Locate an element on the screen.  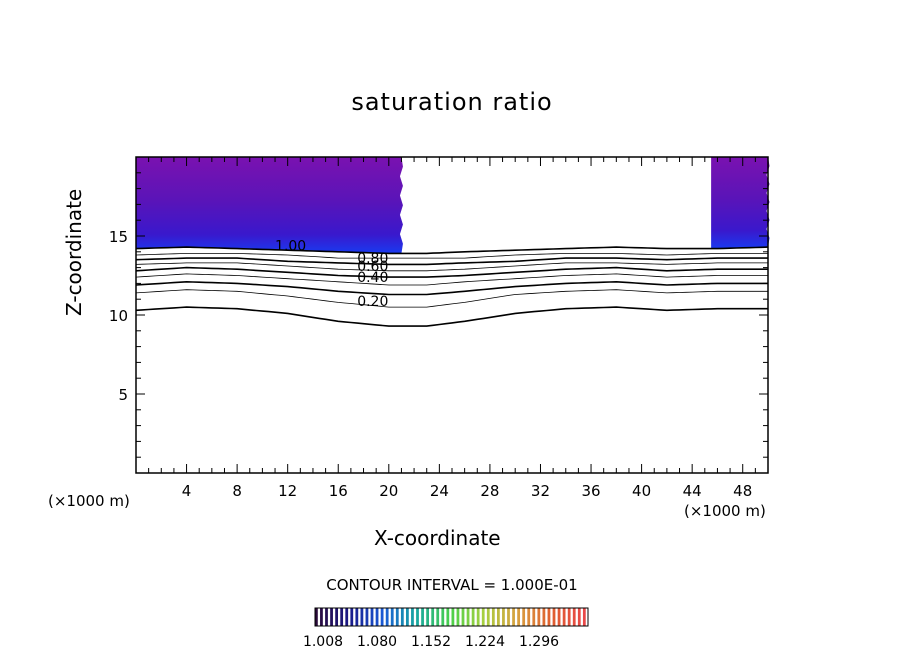
colorbar-frame is located at coordinates (451, 617).